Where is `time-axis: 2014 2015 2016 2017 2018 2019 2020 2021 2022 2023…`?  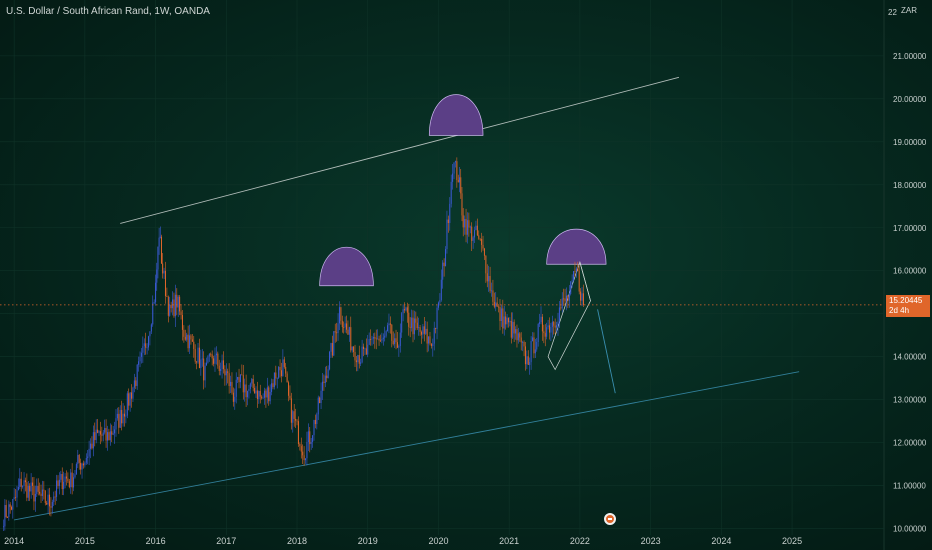 time-axis: 2014 2015 2016 2017 2018 2019 2020 2021 2022 2023… is located at coordinates (403, 541).